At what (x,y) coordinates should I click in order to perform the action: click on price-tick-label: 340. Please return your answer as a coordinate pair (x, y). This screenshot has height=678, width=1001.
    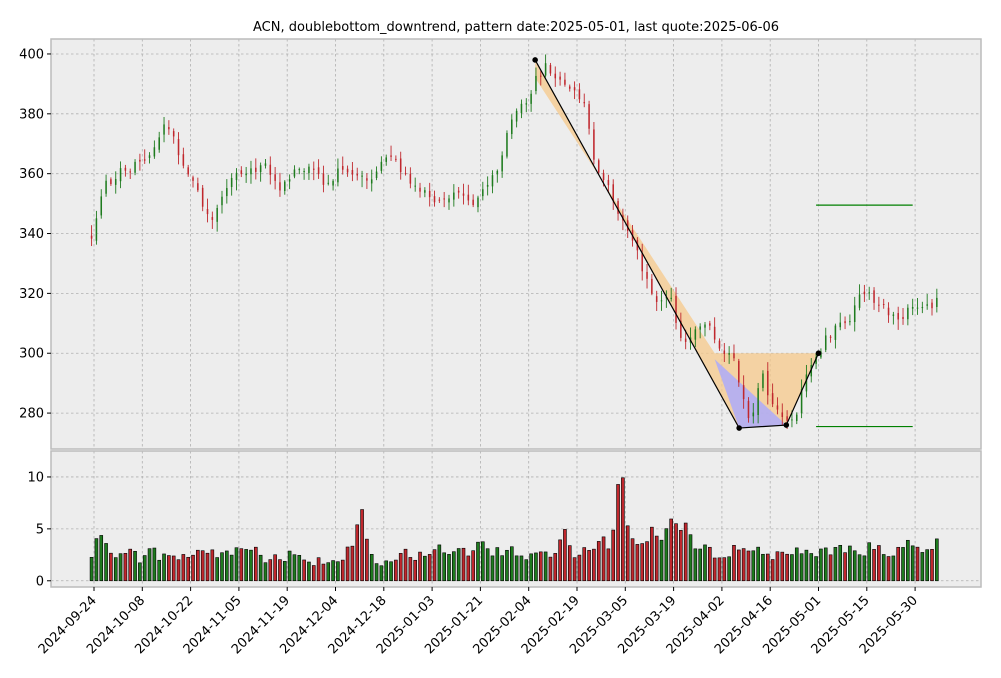
    Looking at the image, I should click on (31, 234).